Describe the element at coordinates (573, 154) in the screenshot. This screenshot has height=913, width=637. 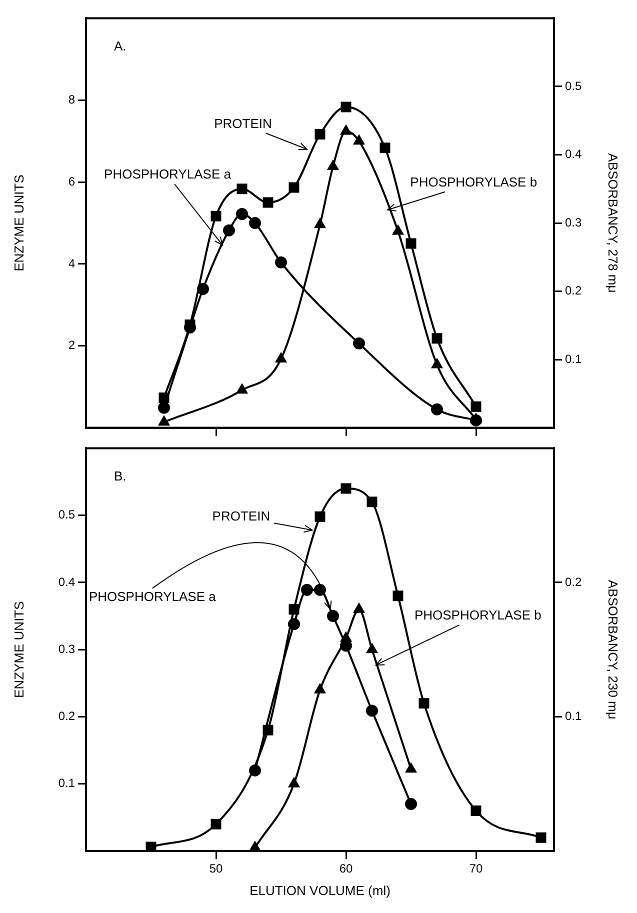
I see `y2-tick-label: 0.4` at that location.